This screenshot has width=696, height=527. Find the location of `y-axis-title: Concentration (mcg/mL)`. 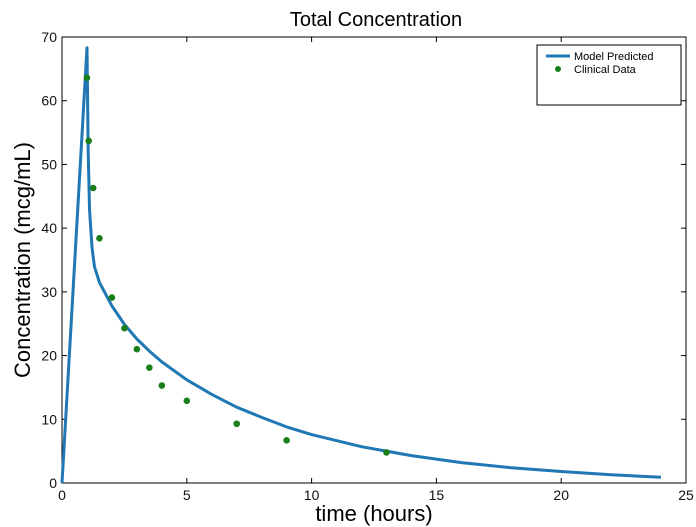

y-axis-title: Concentration (mcg/mL) is located at coordinates (22, 260).